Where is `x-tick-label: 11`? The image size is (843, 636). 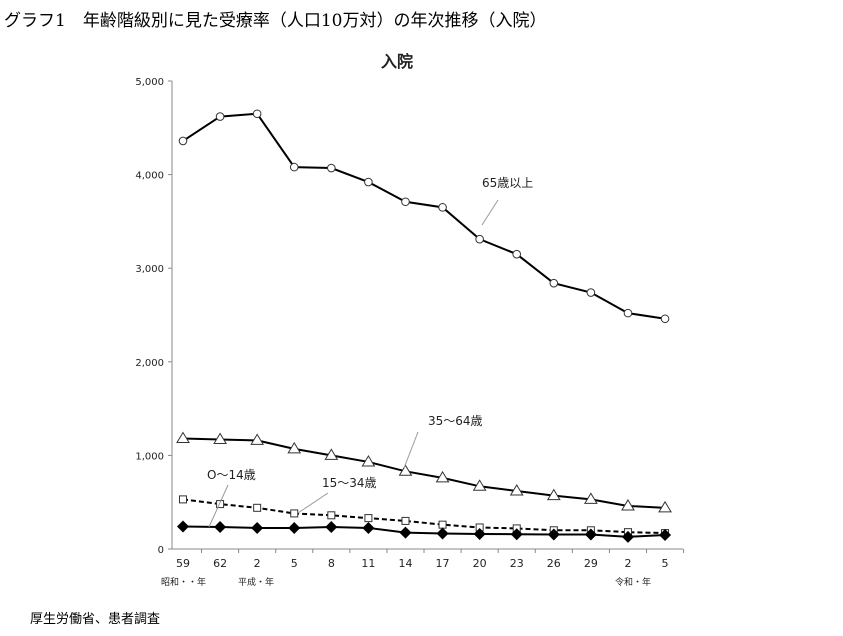 x-tick-label: 11 is located at coordinates (368, 563).